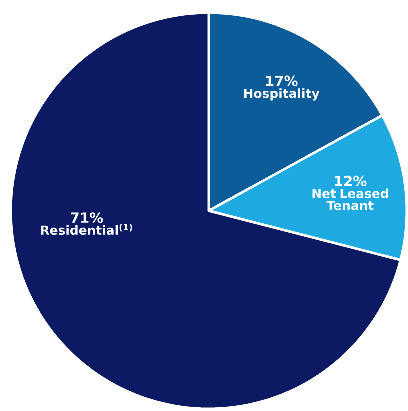 The height and width of the screenshot is (411, 408). I want to click on slice-label: Residential$^{(1)}$, so click(86, 230).